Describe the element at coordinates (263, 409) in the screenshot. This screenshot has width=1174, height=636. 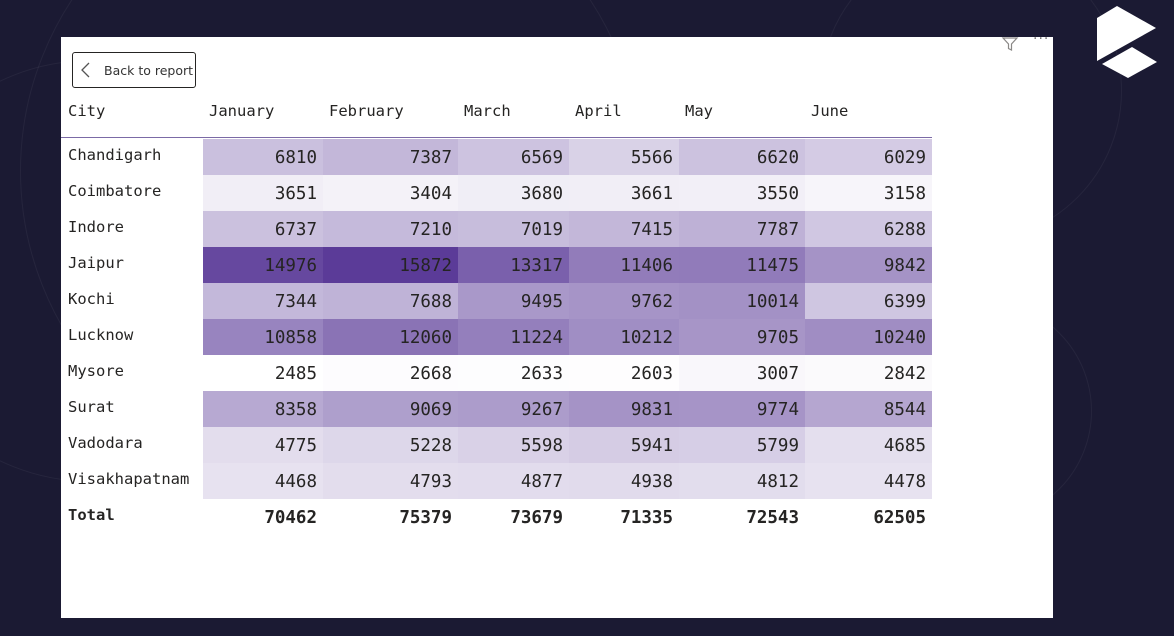
I see `value-cell: 8358` at that location.